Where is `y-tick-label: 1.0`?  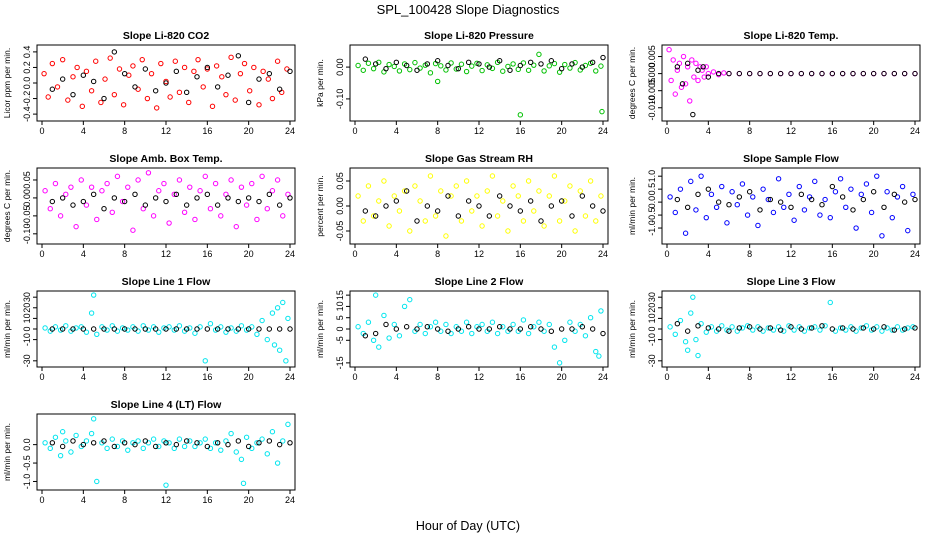 y-tick-label: 1.0 is located at coordinates (652, 176).